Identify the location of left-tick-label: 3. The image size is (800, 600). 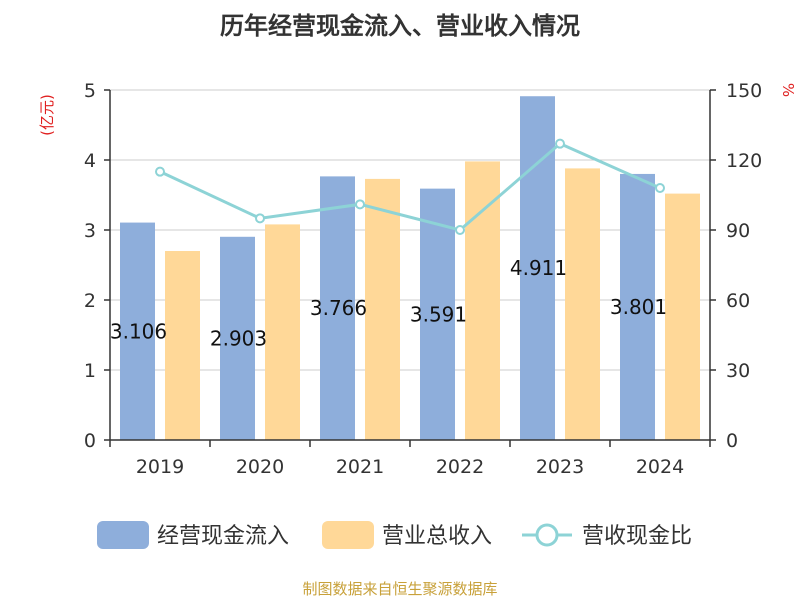
(90, 231).